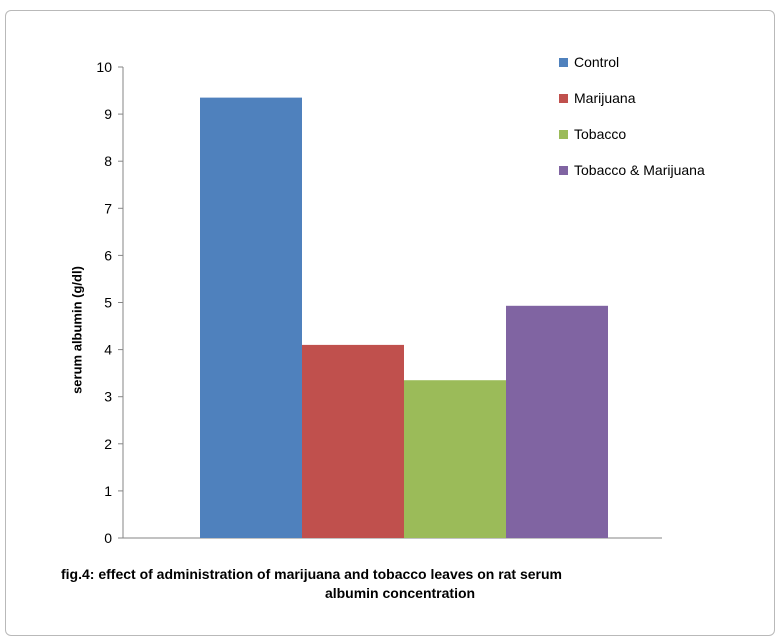 The height and width of the screenshot is (640, 779). I want to click on legend-label-tobacco-marijuana: Tobacco & Marijuana, so click(639, 170).